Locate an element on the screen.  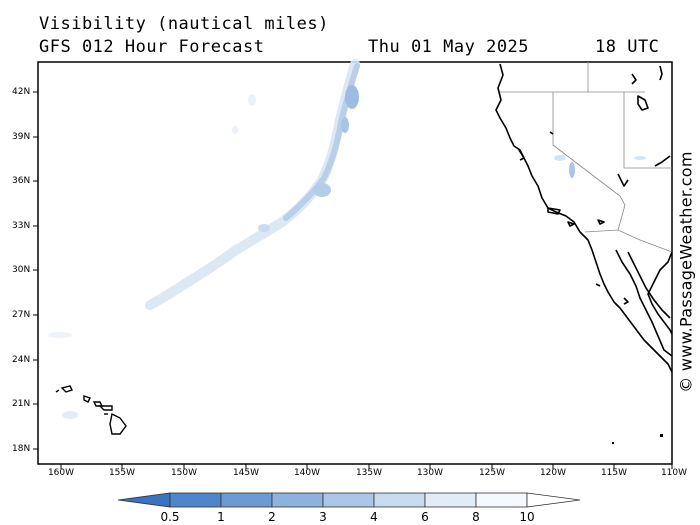
lon-label: 130W is located at coordinates (430, 473).